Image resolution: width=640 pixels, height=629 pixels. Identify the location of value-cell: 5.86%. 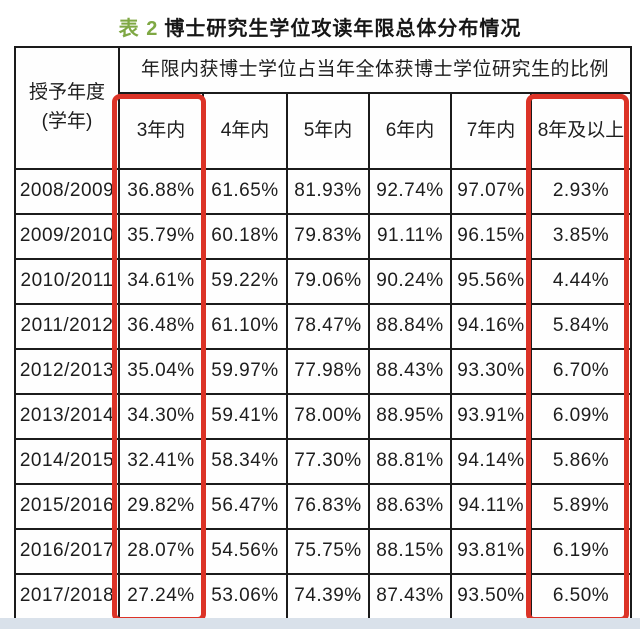
(581, 461).